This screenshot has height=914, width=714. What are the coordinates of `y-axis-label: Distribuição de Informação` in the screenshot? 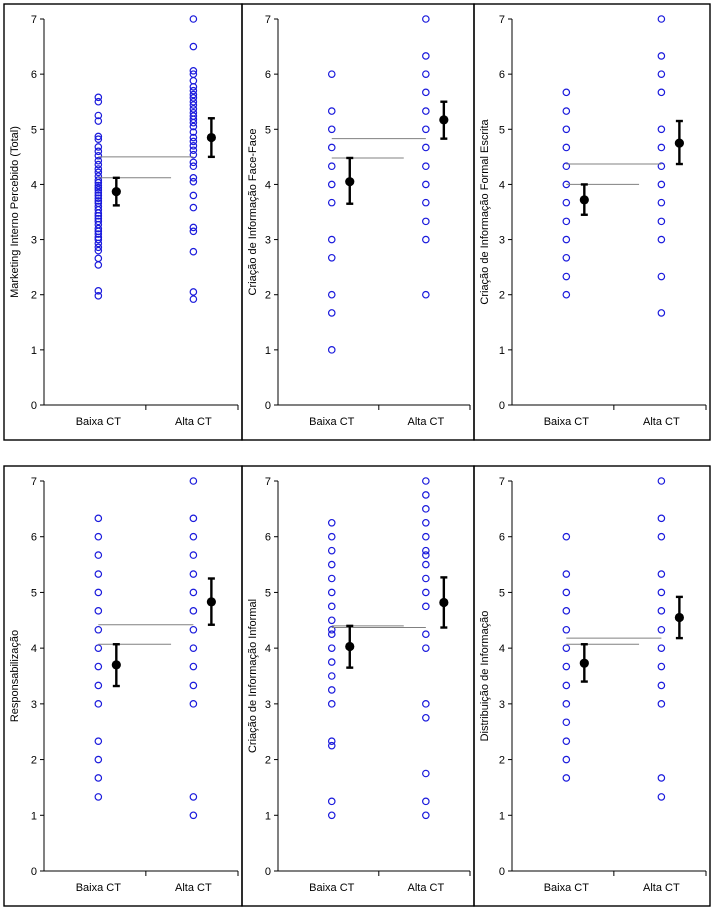 It's located at (485, 676).